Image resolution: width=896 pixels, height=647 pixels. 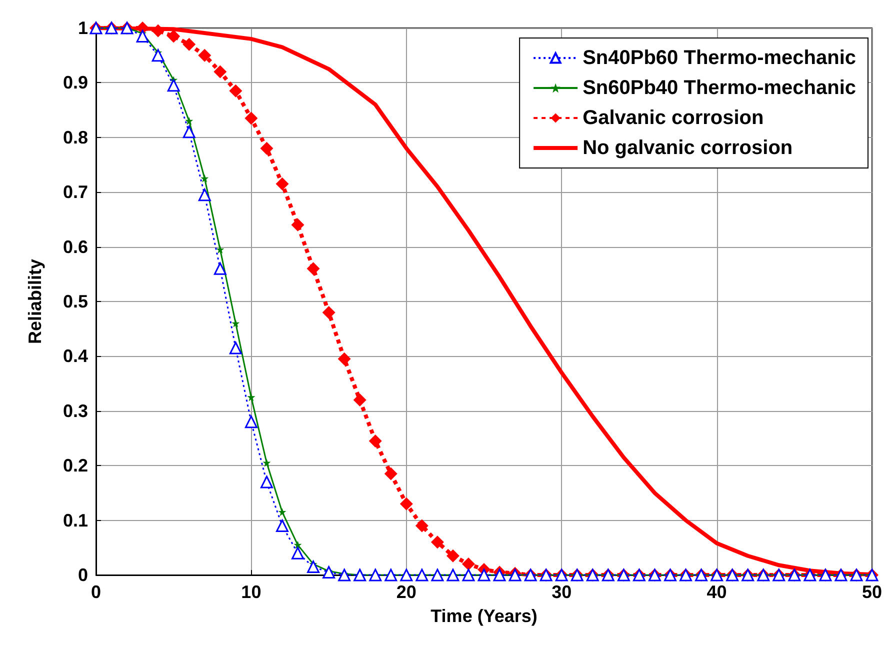 What do you see at coordinates (75, 520) in the screenshot?
I see `y-tick-label: 0.1` at bounding box center [75, 520].